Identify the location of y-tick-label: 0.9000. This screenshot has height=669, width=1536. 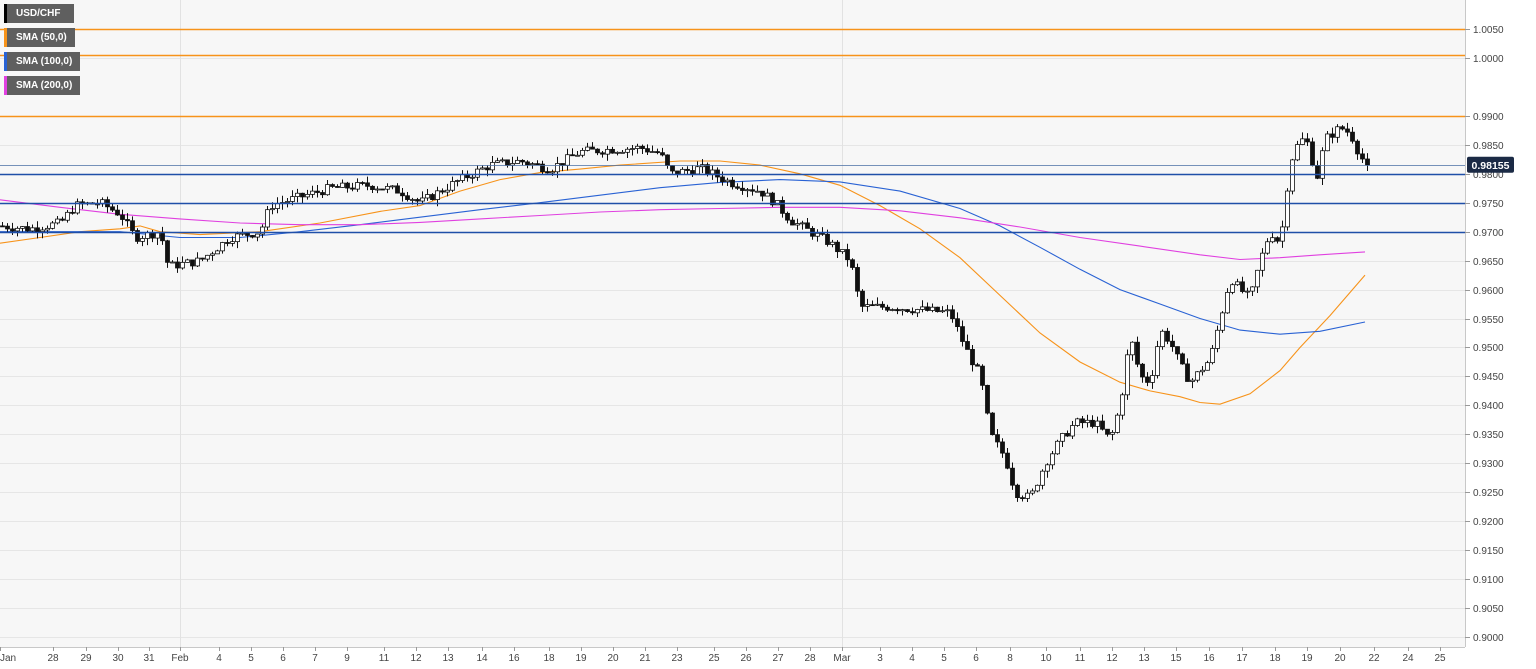
(1488, 638).